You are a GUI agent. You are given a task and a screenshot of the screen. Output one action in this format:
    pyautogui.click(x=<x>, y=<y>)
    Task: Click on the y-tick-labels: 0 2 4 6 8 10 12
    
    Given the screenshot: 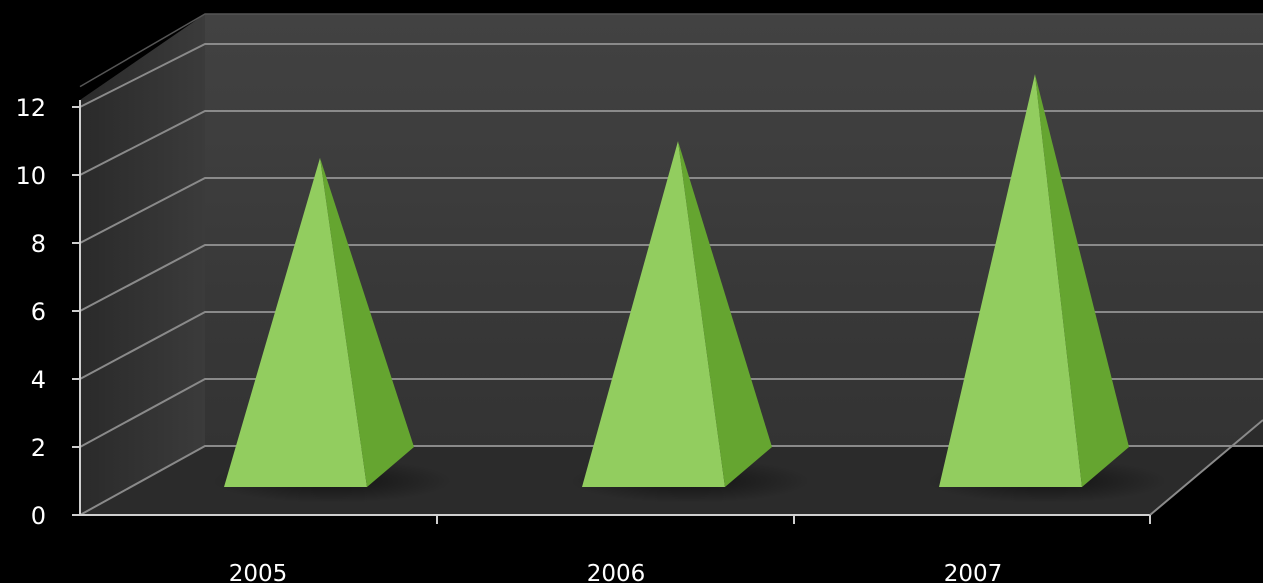 What is the action you would take?
    pyautogui.click(x=30, y=312)
    